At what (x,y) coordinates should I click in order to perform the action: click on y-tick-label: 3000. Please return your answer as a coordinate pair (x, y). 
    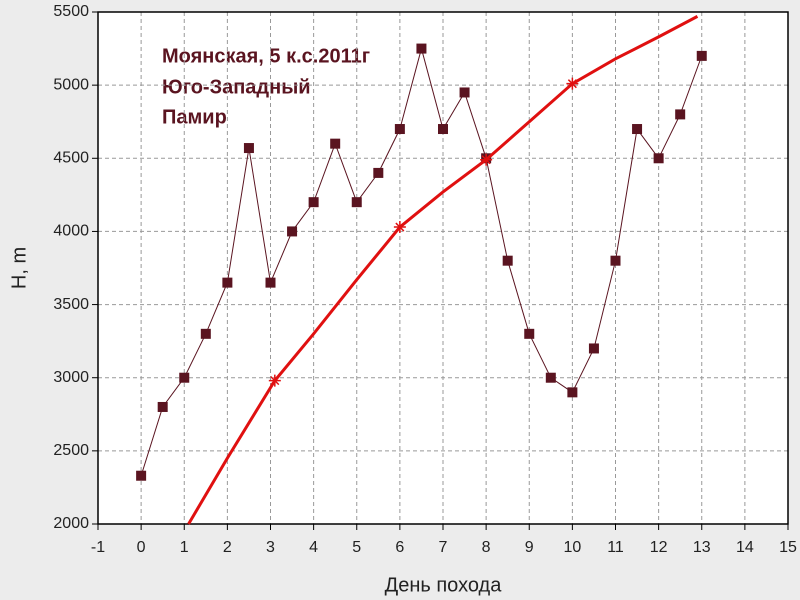
    Looking at the image, I should click on (71, 377).